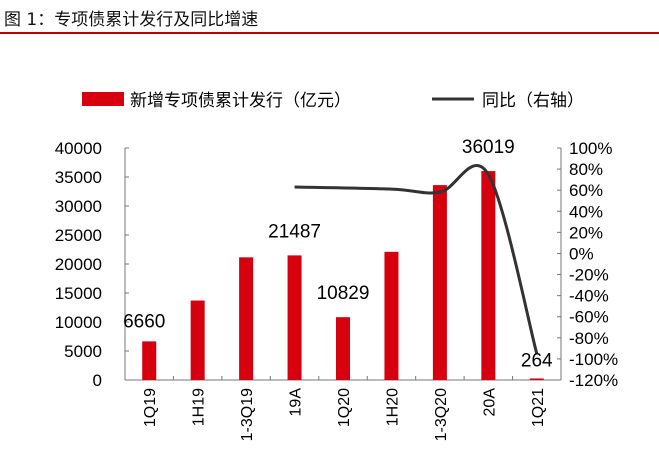  What do you see at coordinates (589, 317) in the screenshot?
I see `right-tick-label: -60%` at bounding box center [589, 317].